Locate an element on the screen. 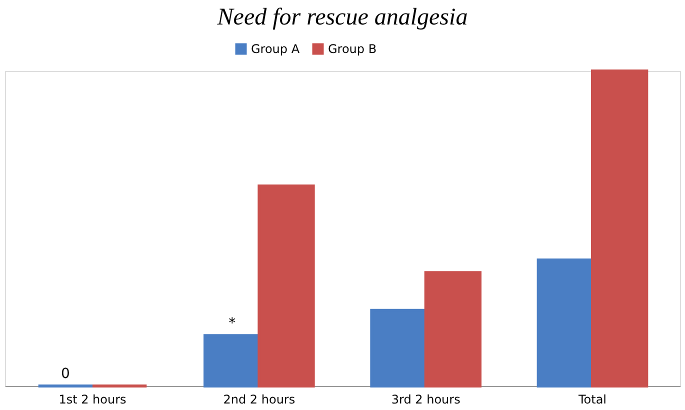  annotation: * is located at coordinates (232, 324).